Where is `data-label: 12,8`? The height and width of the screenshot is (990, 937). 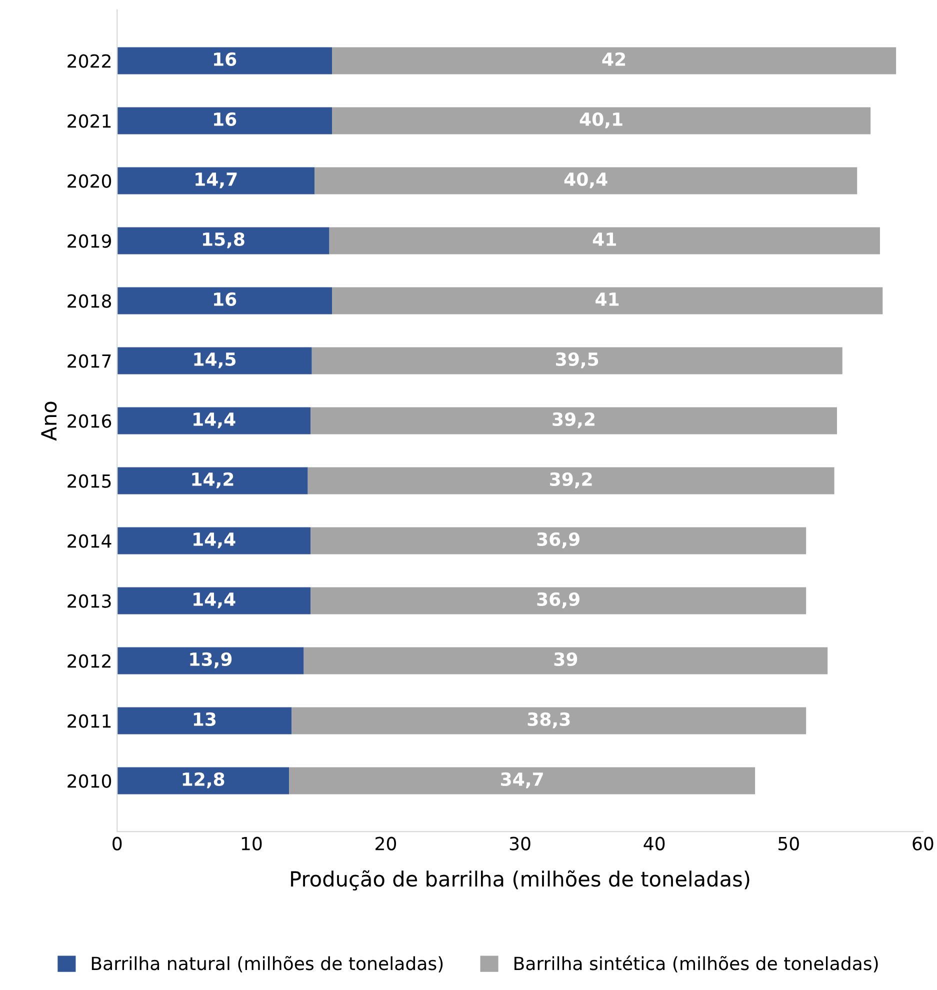 data-label: 12,8 is located at coordinates (203, 780).